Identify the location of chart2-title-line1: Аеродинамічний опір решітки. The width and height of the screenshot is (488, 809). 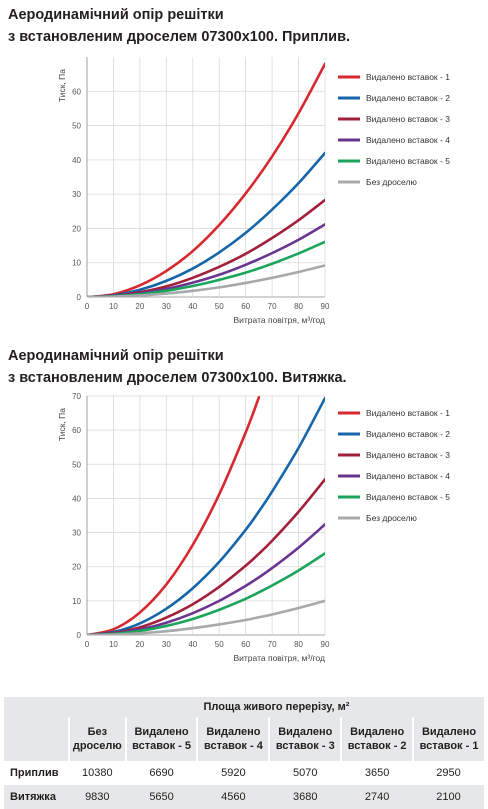
(116, 356).